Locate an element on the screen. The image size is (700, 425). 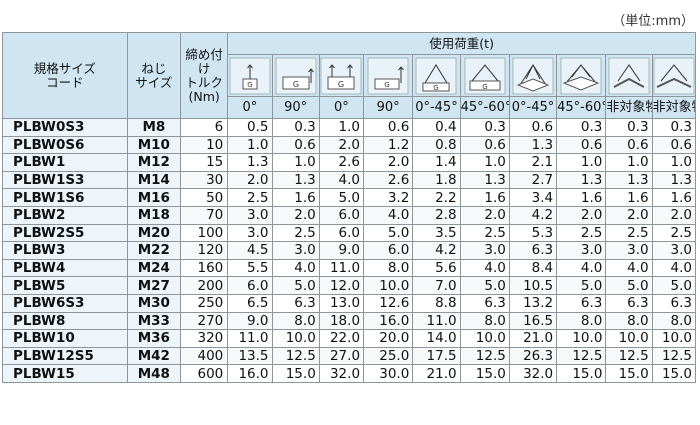
load-value: 5.5 is located at coordinates (250, 268).